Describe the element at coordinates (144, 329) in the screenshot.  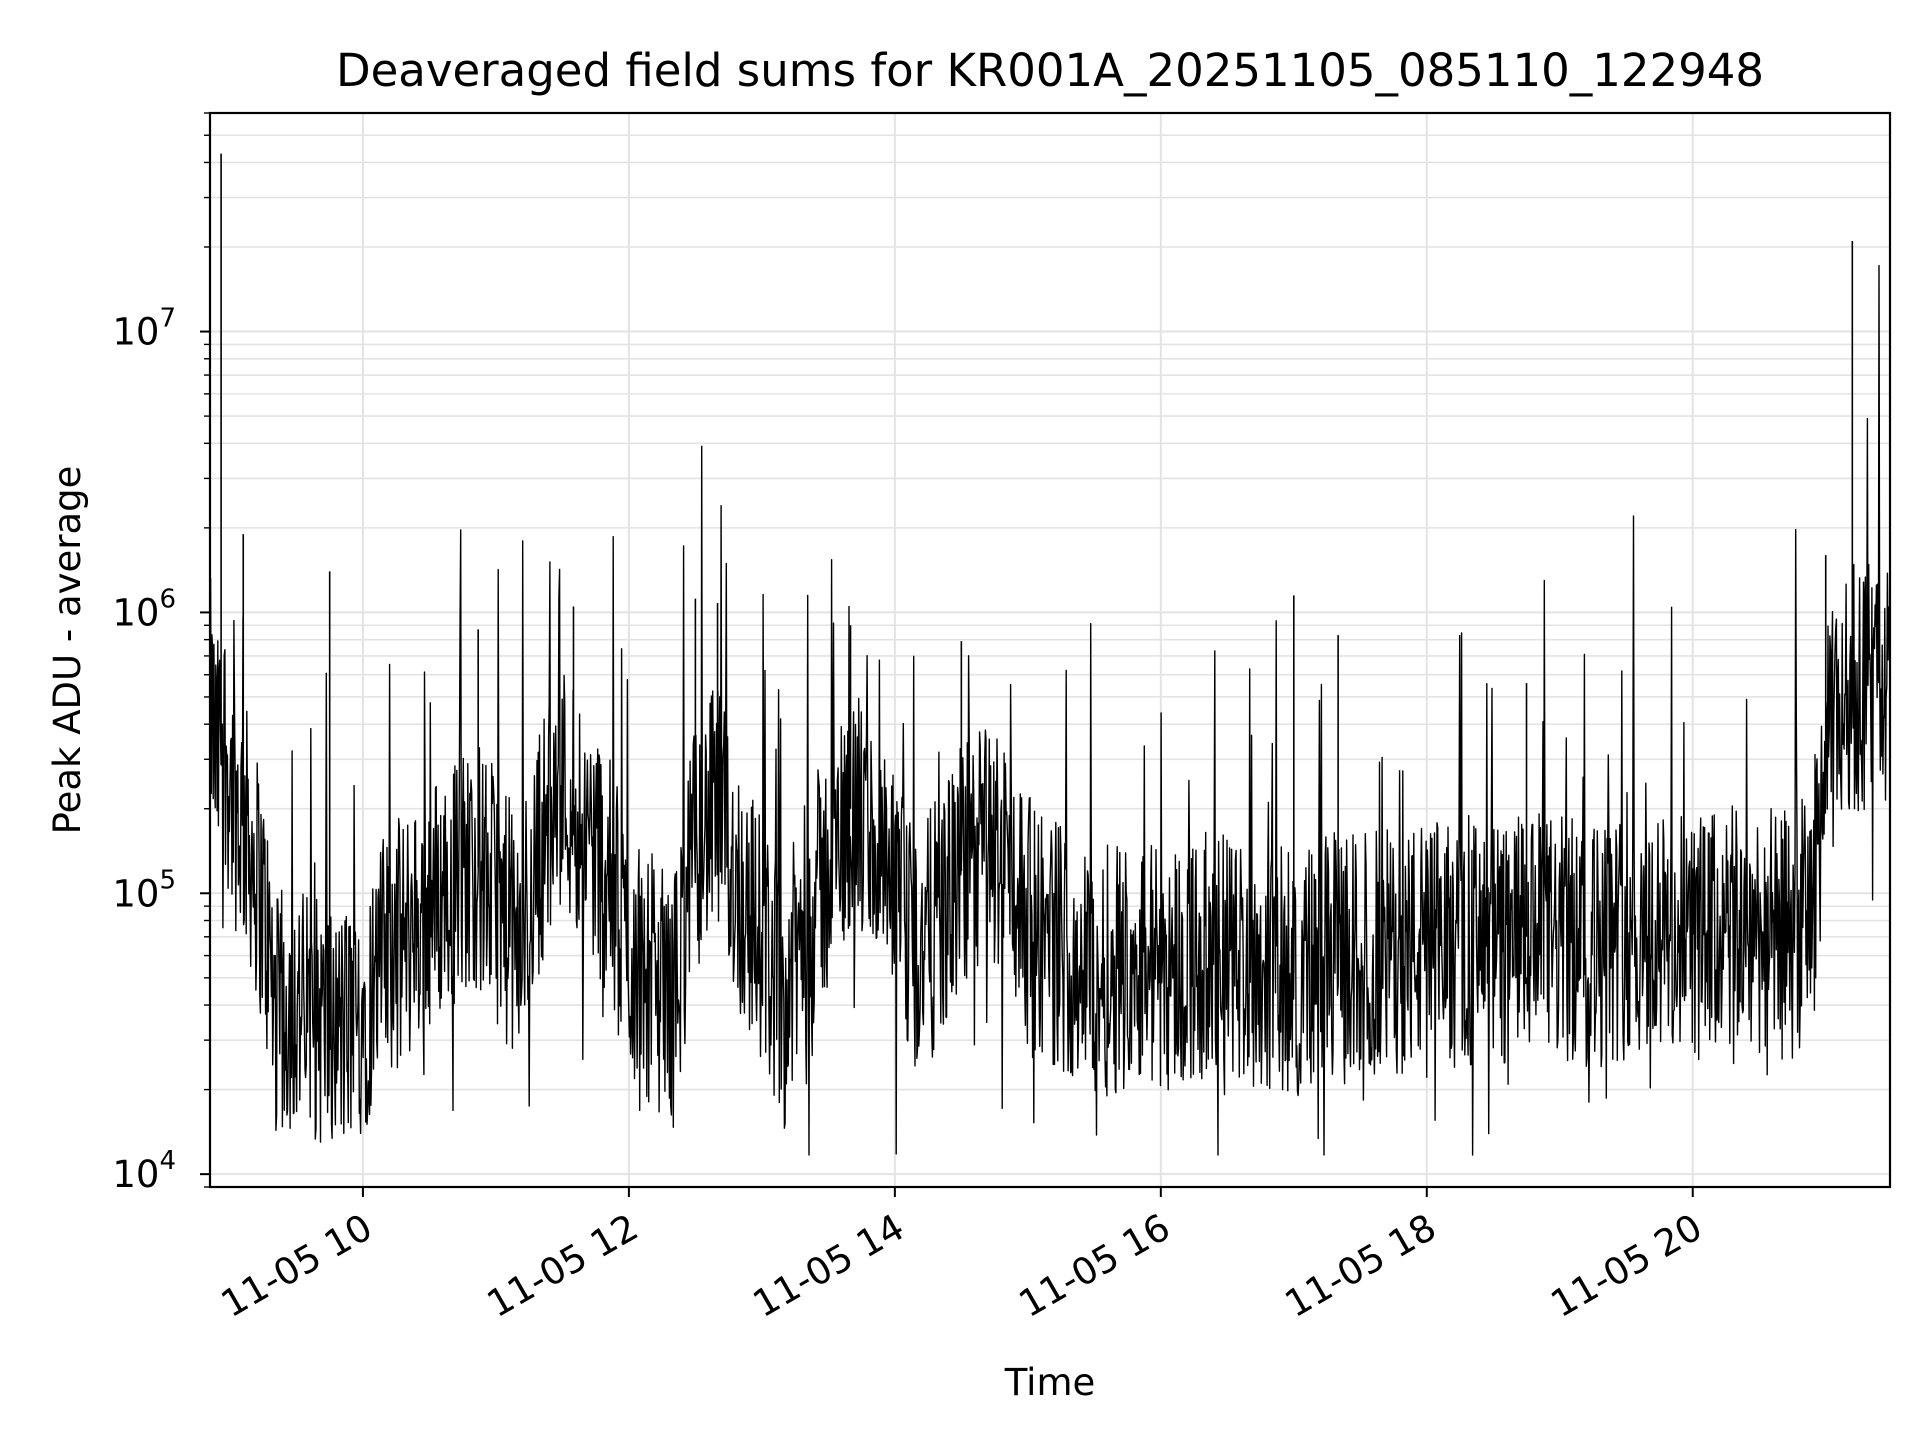
I see `y-tick-label: 107` at that location.